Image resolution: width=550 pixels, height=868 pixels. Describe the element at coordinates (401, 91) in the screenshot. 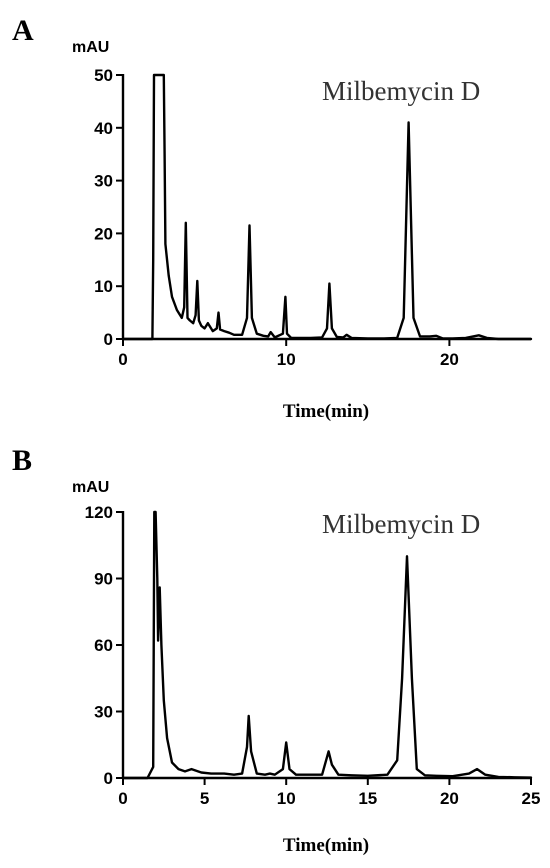

I see `annotation-a: Milbemycin D` at that location.